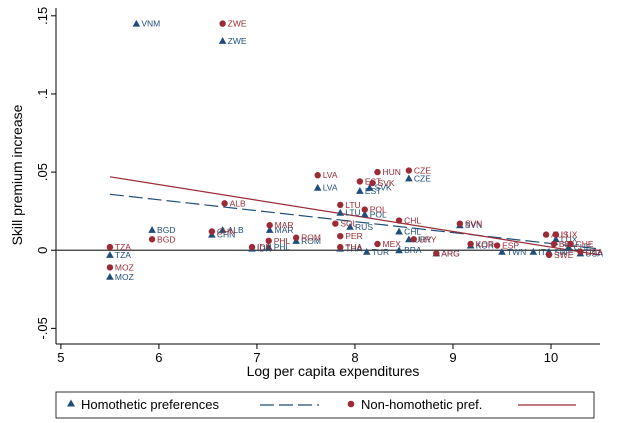  I want to click on homothetic-label-bra: BRA, so click(413, 250).